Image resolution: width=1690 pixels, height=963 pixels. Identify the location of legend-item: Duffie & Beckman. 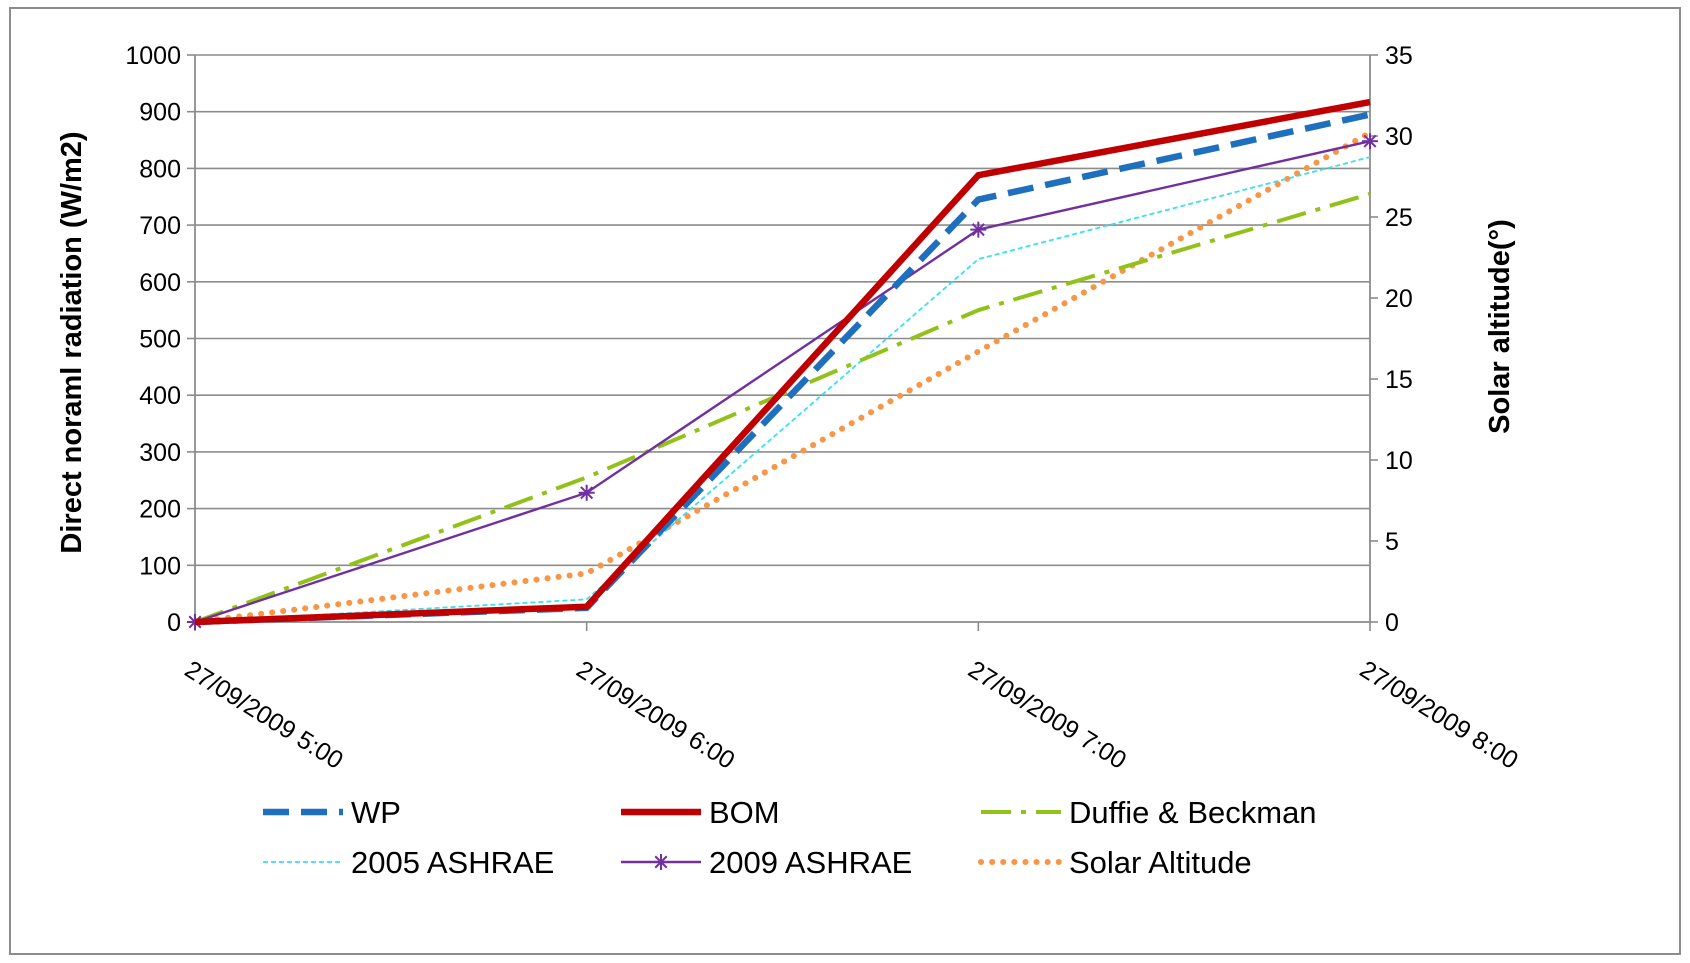
(1149, 812).